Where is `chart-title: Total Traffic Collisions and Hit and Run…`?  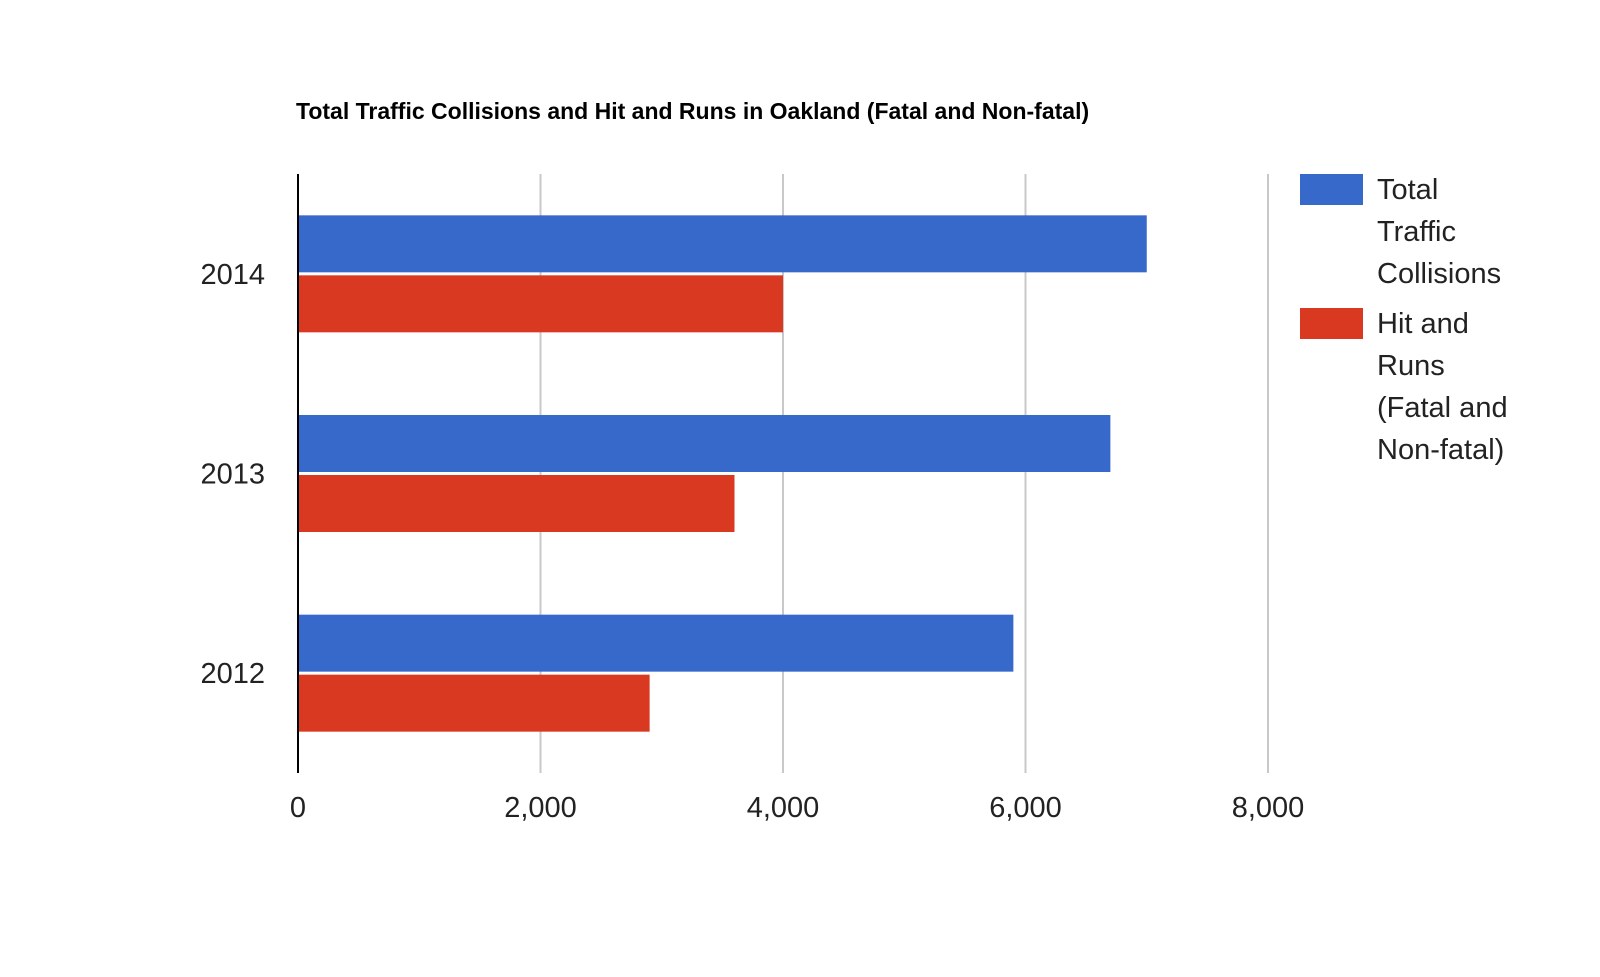
chart-title: Total Traffic Collisions and Hit and Run… is located at coordinates (692, 111).